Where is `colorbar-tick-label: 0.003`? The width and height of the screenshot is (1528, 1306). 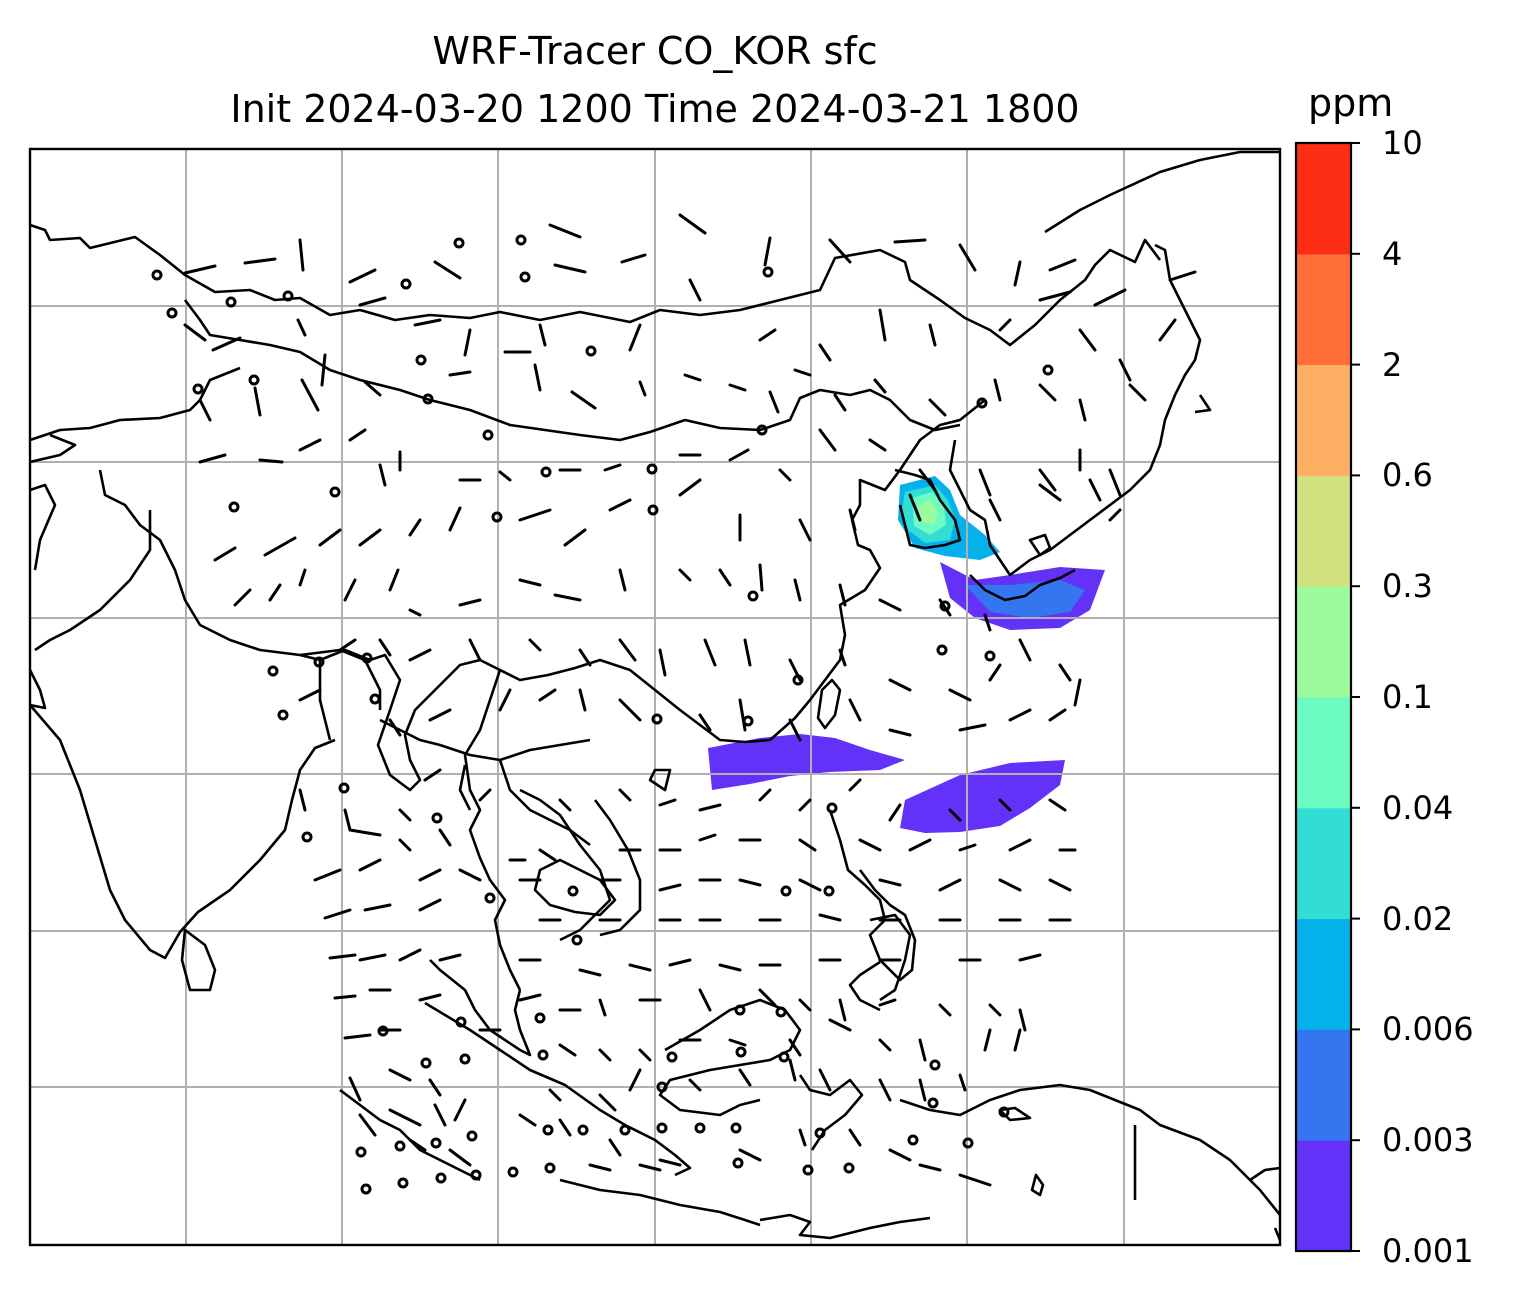 colorbar-tick-label: 0.003 is located at coordinates (1428, 1140).